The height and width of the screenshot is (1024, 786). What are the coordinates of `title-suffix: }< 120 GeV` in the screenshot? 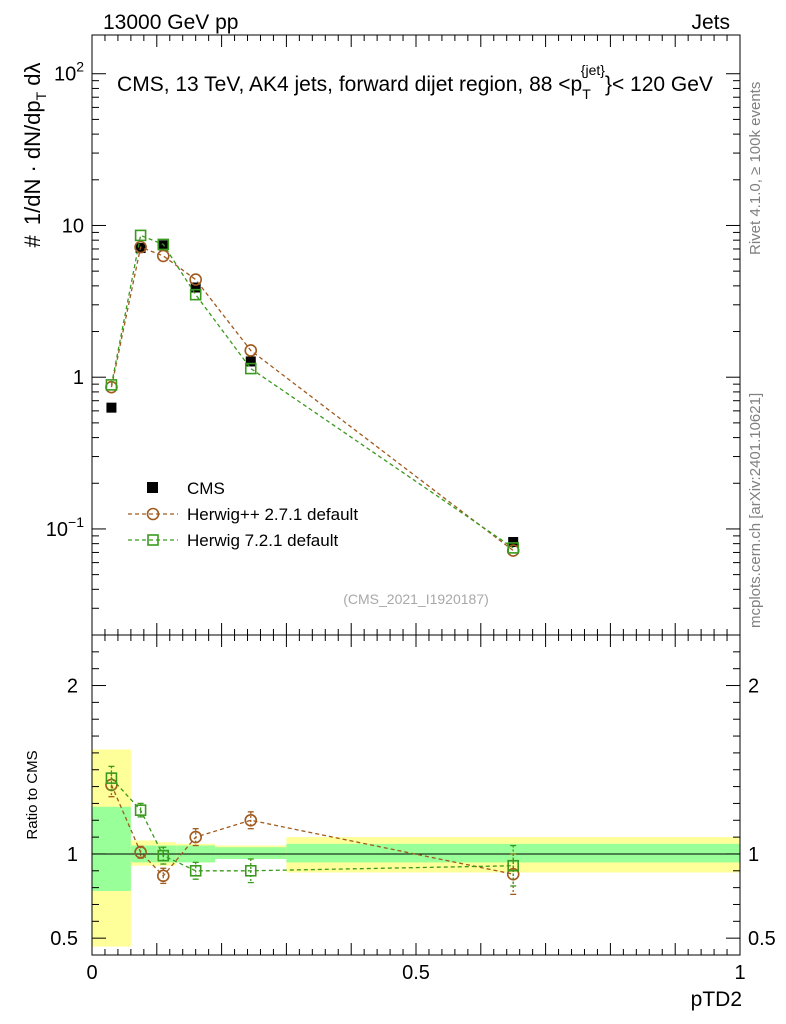 It's located at (659, 84).